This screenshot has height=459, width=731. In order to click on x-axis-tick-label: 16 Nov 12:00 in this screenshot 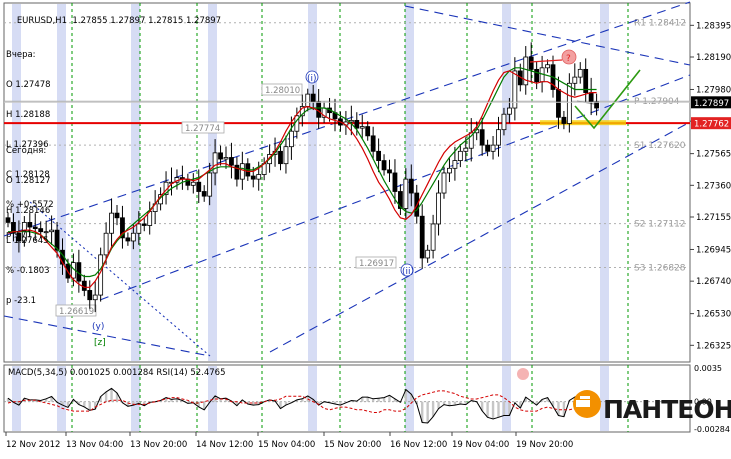, I will do `click(418, 445)`.